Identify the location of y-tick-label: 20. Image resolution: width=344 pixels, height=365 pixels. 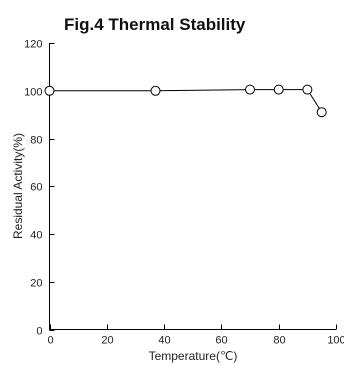
(36, 284).